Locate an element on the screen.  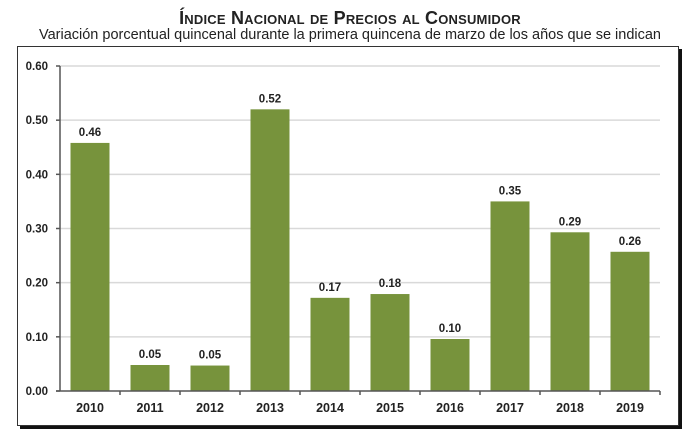
y-tick-label: 0.60 is located at coordinates (37, 67).